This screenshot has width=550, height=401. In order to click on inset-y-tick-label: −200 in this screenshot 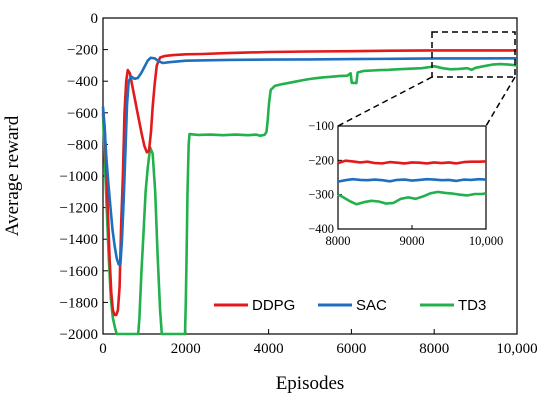, I will do `click(321, 160)`.